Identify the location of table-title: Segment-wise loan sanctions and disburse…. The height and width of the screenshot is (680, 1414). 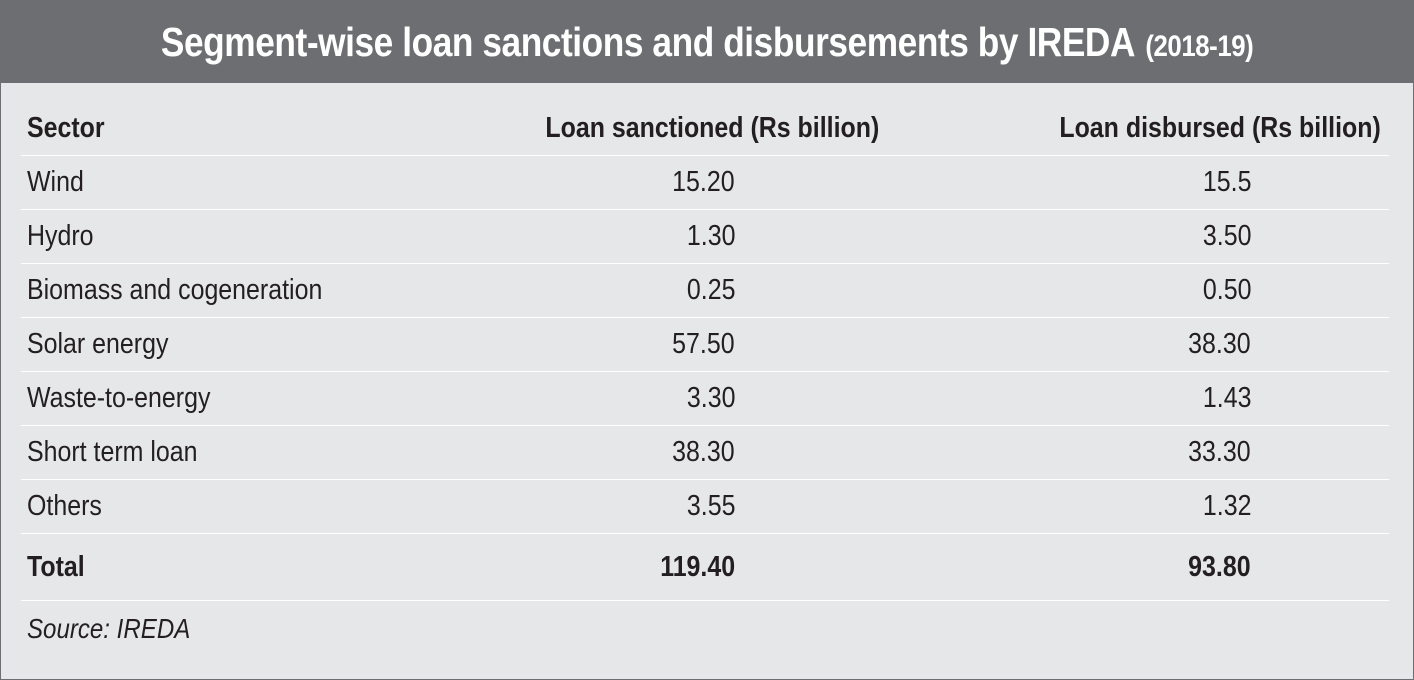
(707, 42).